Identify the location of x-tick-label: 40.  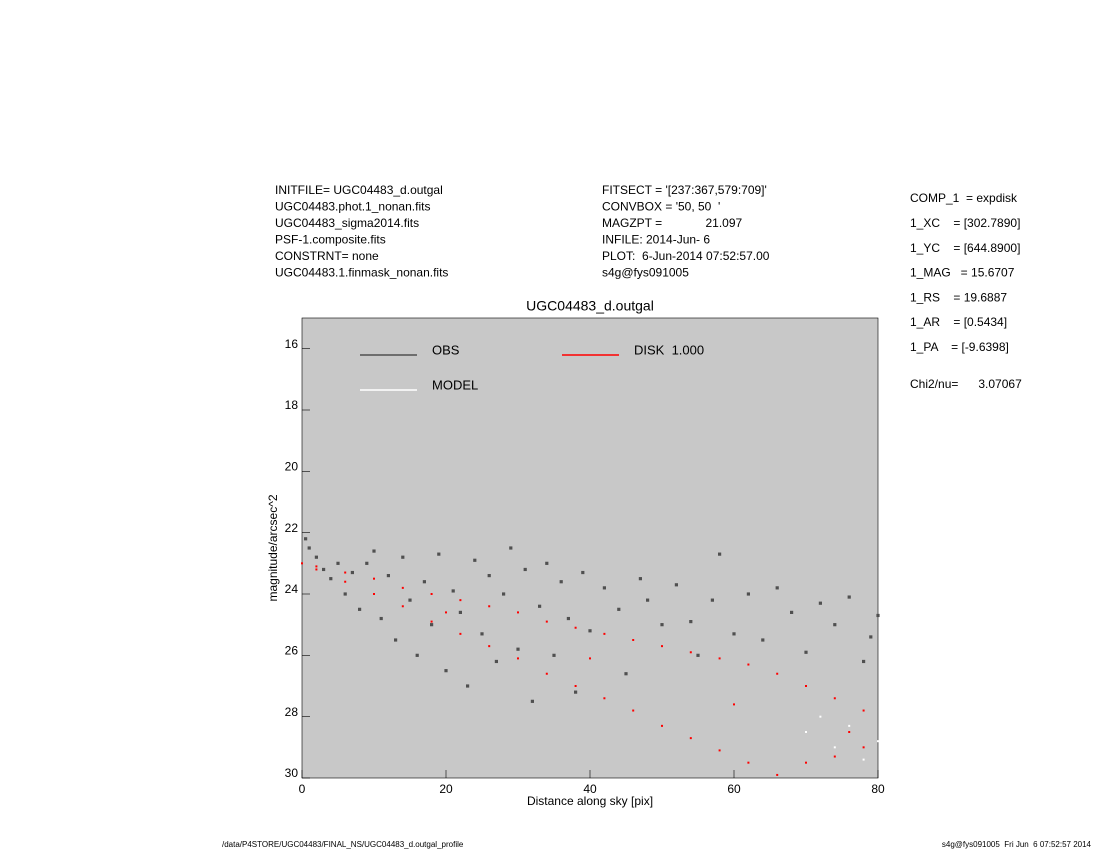
(590, 789).